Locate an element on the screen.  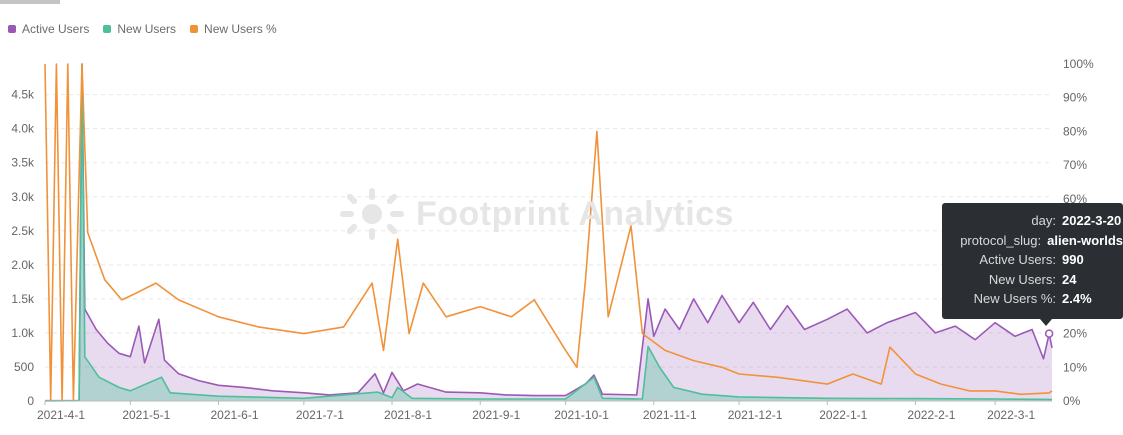
legend-item-active-users: Active Users is located at coordinates (48, 29).